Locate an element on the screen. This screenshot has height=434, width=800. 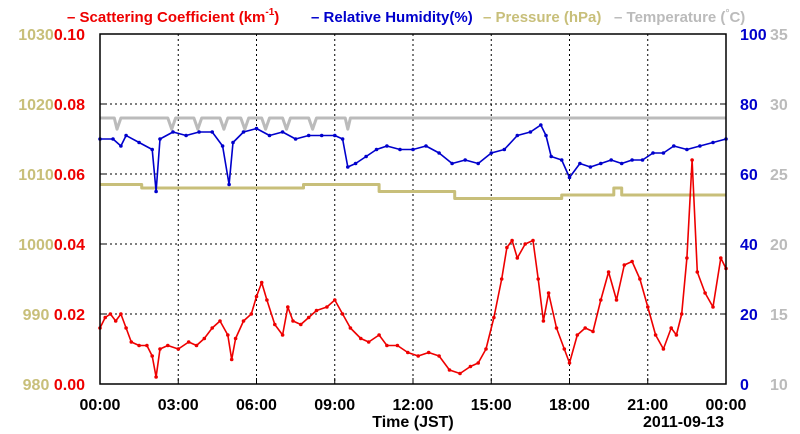
temperature-axis-tick-label: 25 is located at coordinates (779, 175).